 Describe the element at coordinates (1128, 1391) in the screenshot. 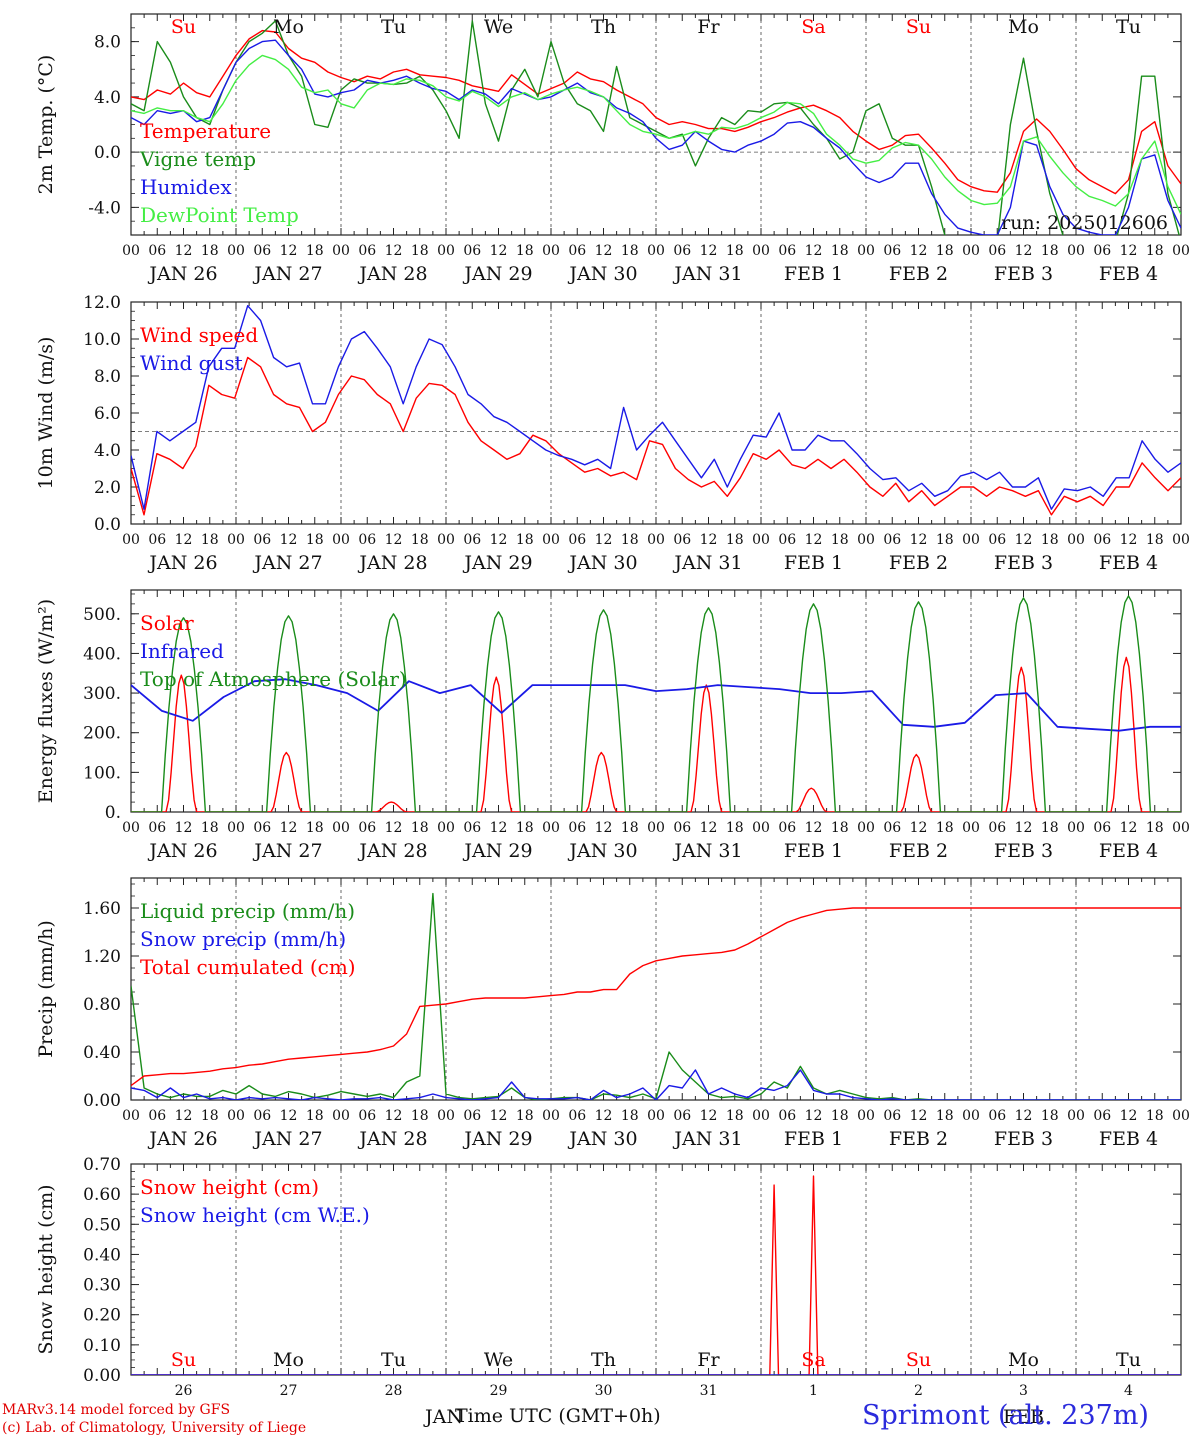

I see `day-number: 4` at that location.